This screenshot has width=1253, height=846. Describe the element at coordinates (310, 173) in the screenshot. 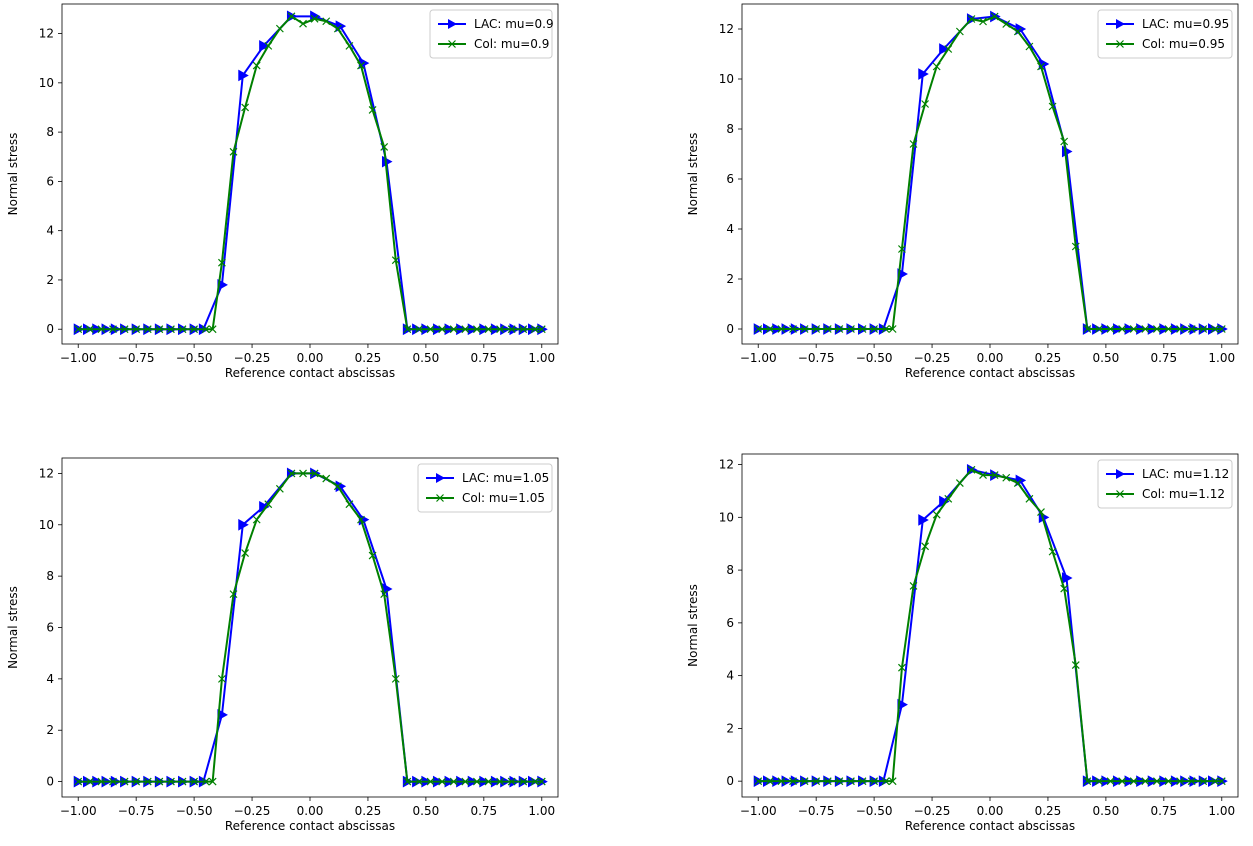

I see `series-col` at that location.